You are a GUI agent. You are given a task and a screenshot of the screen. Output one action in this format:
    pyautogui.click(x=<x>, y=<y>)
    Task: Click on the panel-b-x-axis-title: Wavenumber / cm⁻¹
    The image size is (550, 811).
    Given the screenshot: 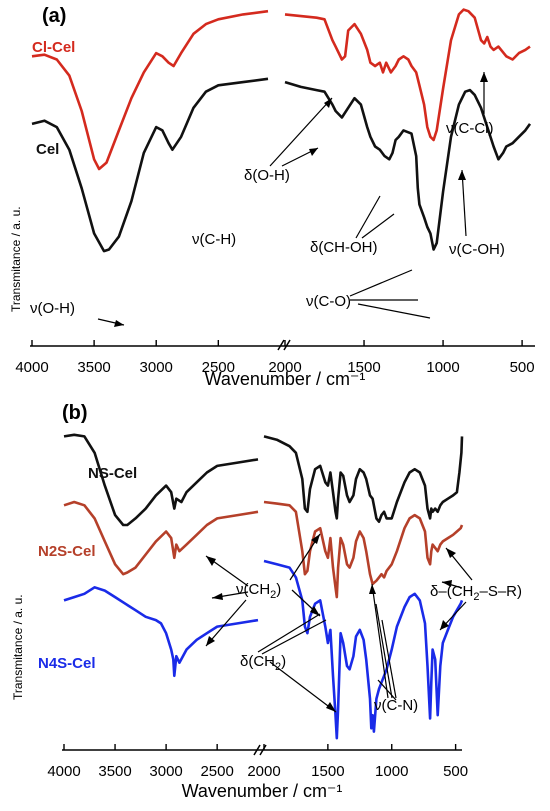 What is the action you would take?
    pyautogui.click(x=262, y=791)
    